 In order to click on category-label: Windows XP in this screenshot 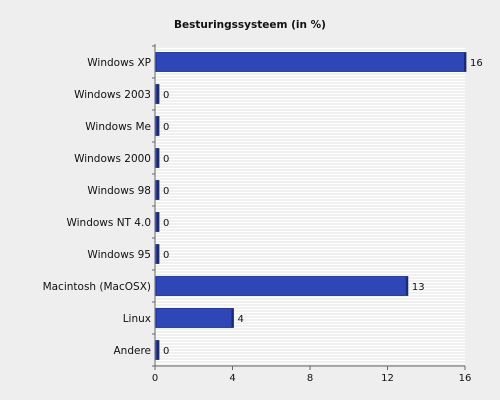, I will do `click(119, 63)`.